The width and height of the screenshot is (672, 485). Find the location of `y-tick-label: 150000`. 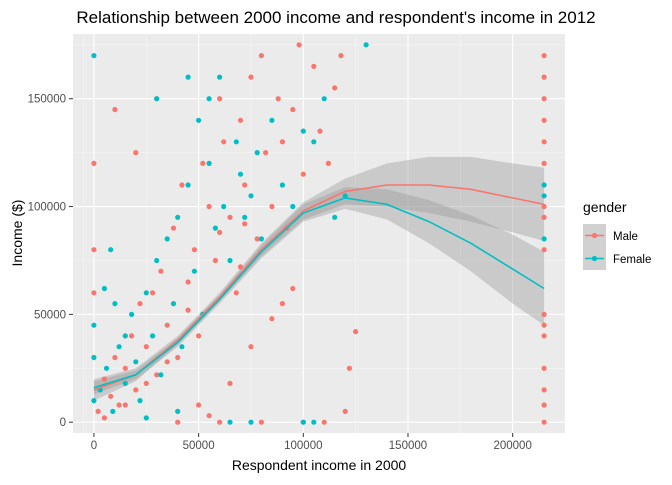

y-tick-label: 150000 is located at coordinates (47, 100).